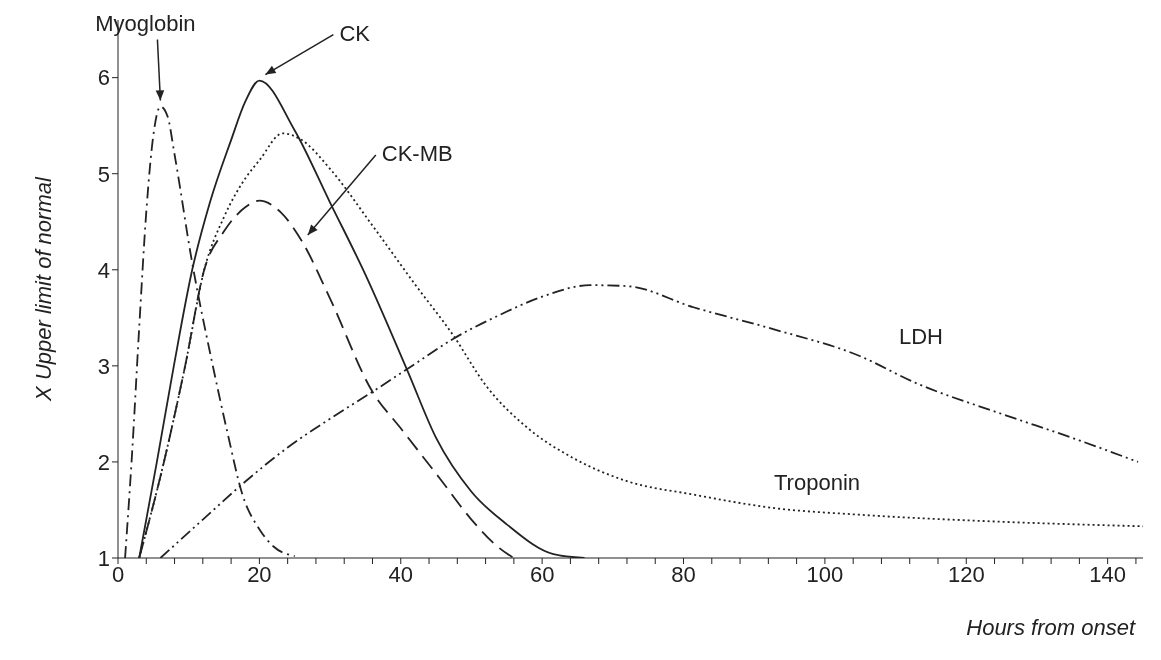 The width and height of the screenshot is (1161, 660). I want to click on x-tick-label: 20, so click(259, 574).